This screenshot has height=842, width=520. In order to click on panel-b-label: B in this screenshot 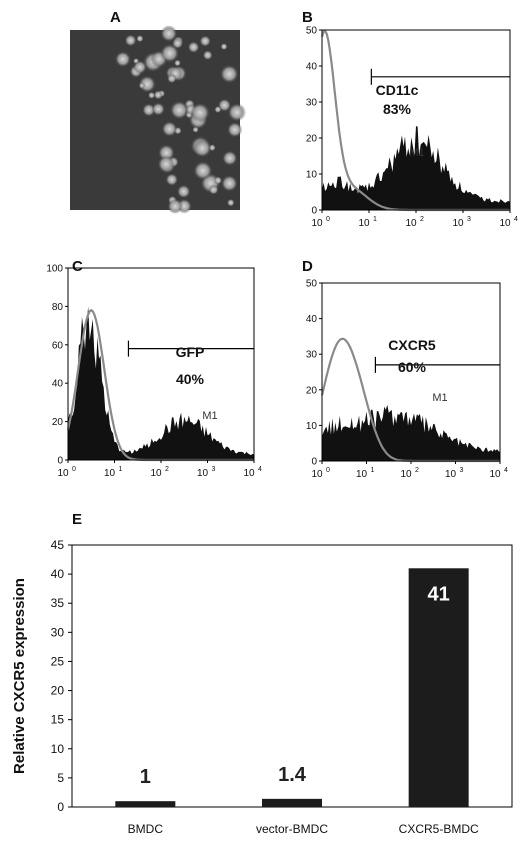, I will do `click(307, 17)`.